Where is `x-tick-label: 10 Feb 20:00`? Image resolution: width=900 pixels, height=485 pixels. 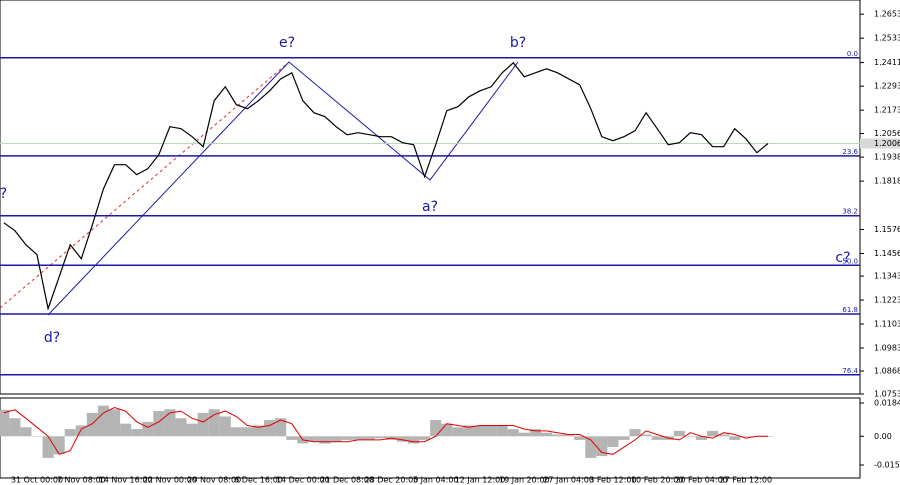
x-tick-label: 10 Feb 20:00 is located at coordinates (657, 480).